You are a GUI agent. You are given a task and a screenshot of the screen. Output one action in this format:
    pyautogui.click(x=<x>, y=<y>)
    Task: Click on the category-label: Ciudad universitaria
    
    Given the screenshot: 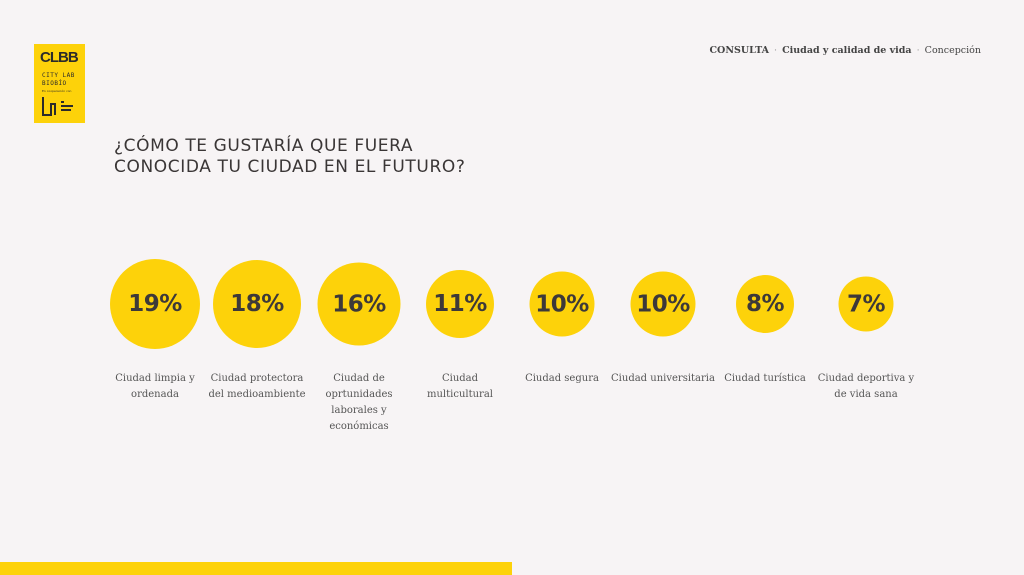 What is the action you would take?
    pyautogui.click(x=663, y=378)
    